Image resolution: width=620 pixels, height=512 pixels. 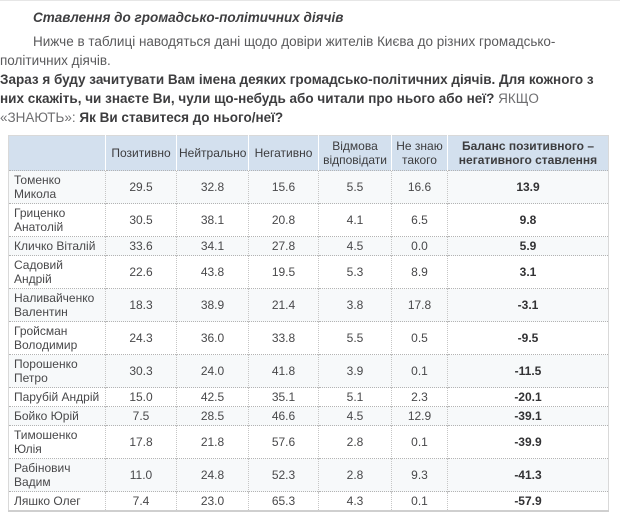 I want to click on cell-unknown: 12.9, so click(x=419, y=416).